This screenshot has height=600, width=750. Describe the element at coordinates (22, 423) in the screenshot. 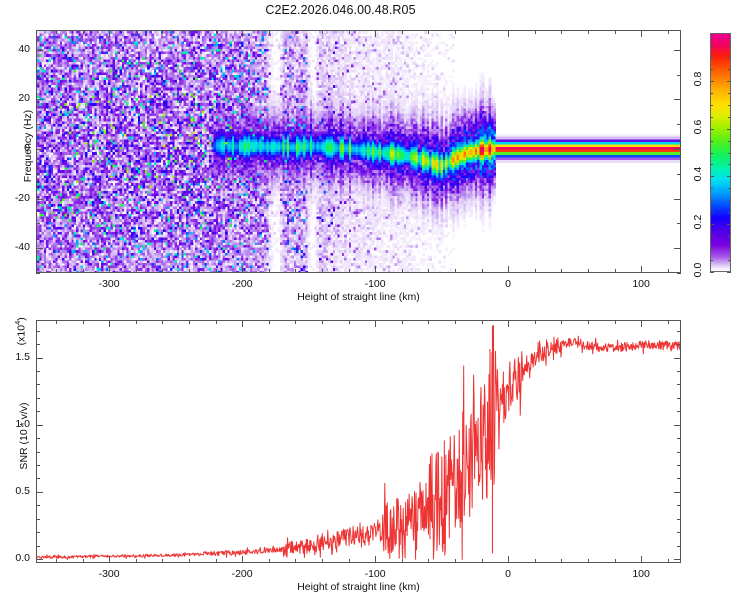

I see `y-tick-label: 1.0` at that location.